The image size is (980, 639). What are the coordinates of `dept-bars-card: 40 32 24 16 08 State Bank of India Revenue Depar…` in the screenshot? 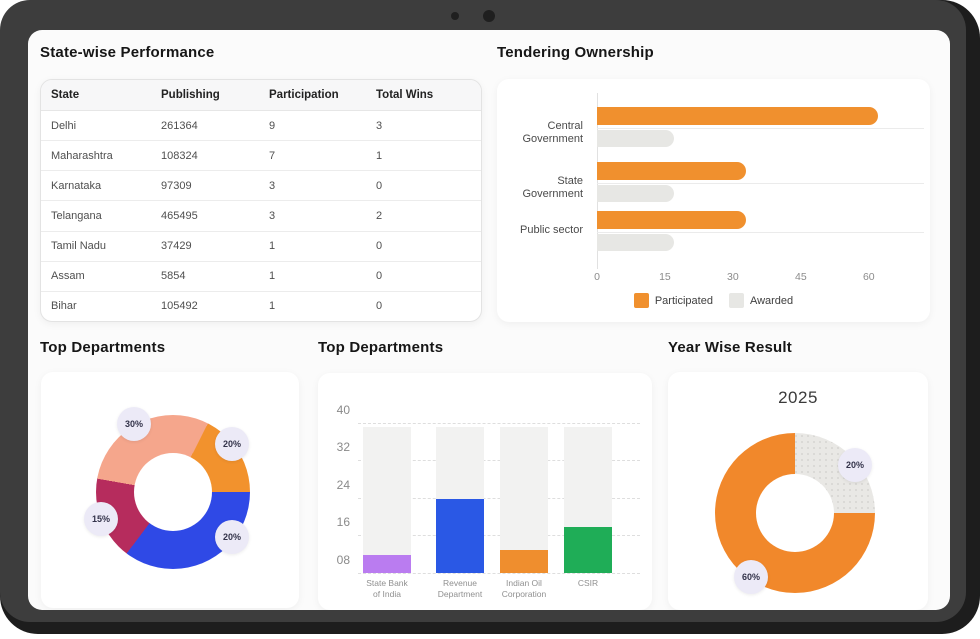 It's located at (485, 491).